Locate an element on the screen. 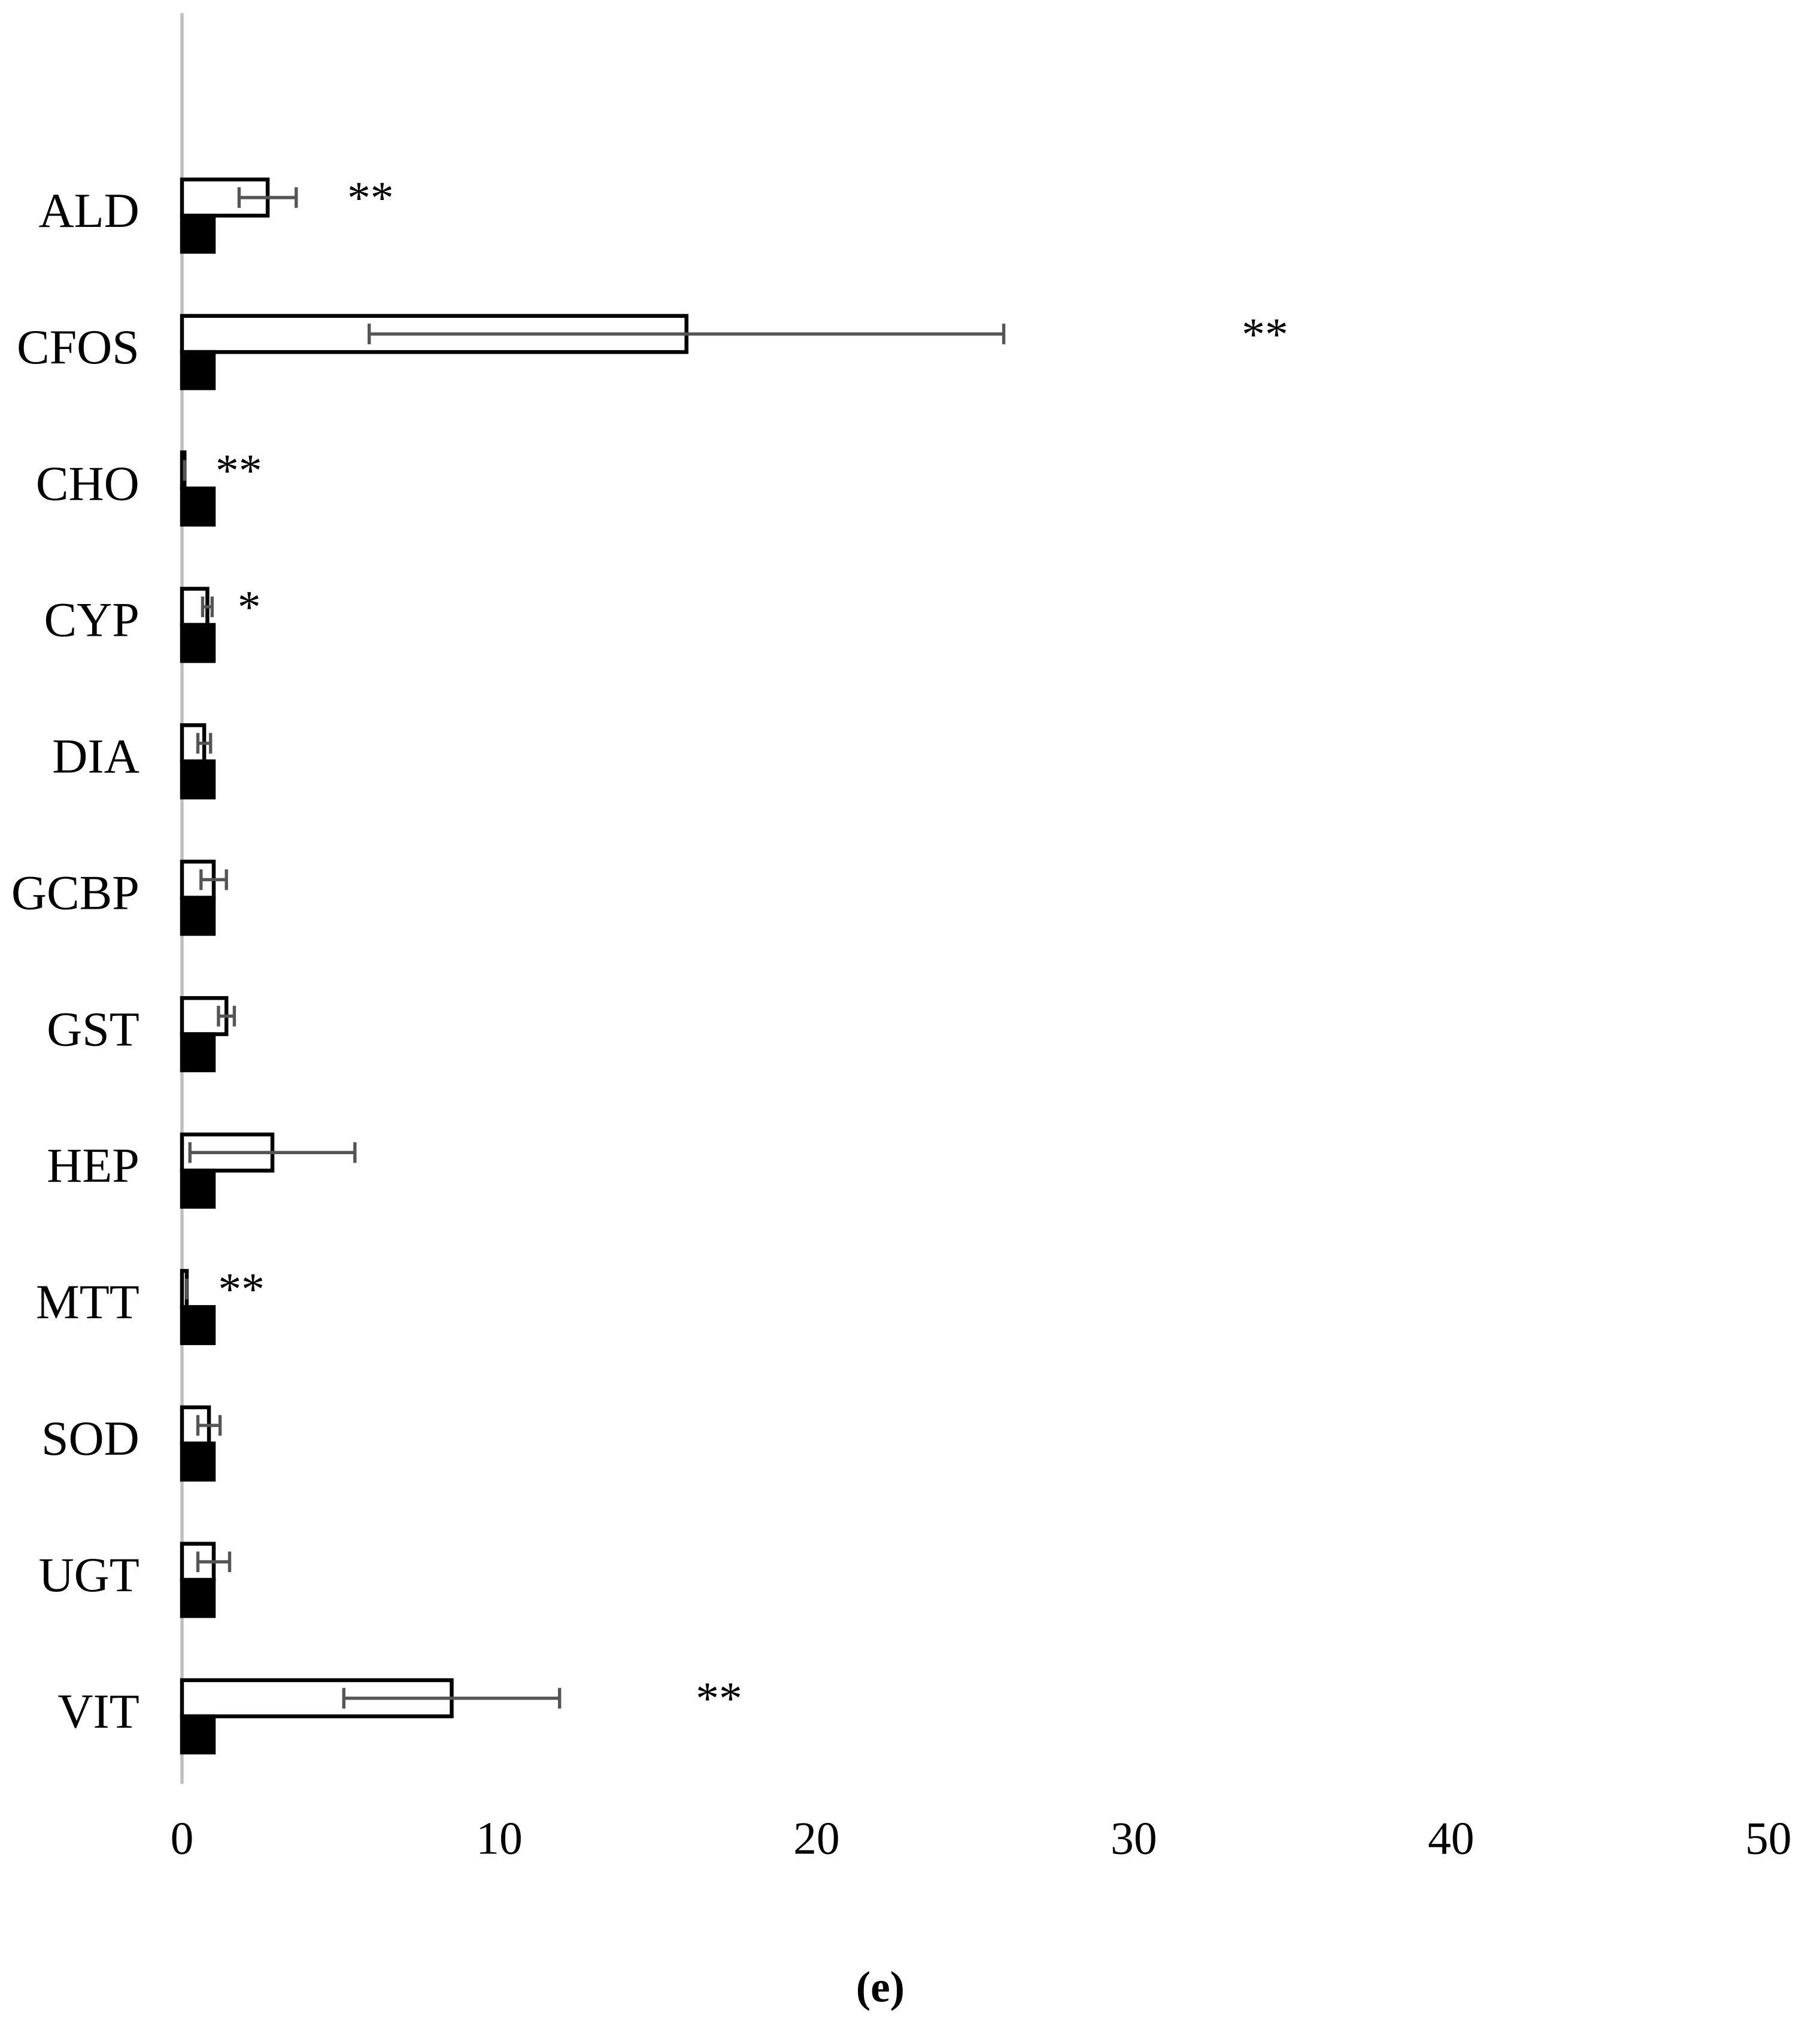 The image size is (1820, 2033). y-tick-label: VIT is located at coordinates (98, 1711).